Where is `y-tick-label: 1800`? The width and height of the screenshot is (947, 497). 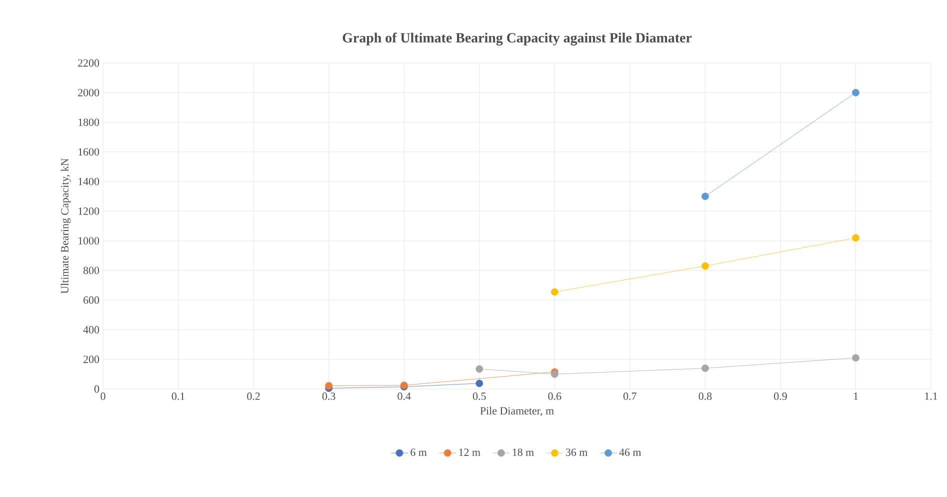 y-tick-label: 1800 is located at coordinates (89, 122).